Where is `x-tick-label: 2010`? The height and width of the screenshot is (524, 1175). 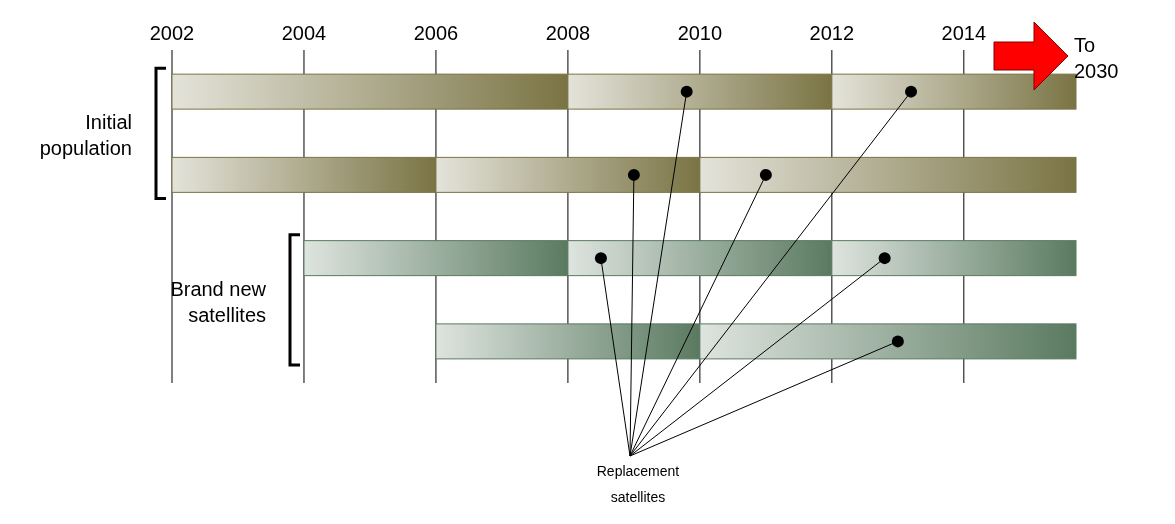 x-tick-label: 2010 is located at coordinates (700, 33).